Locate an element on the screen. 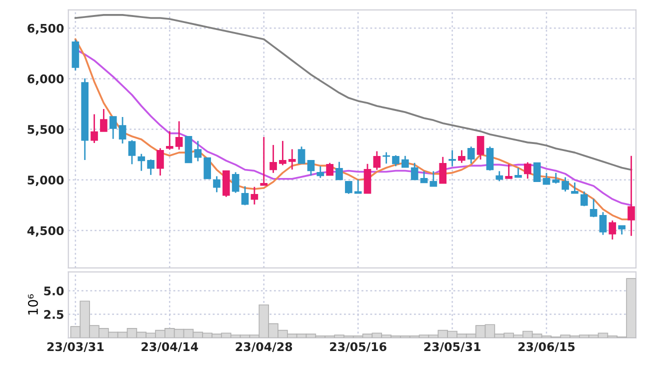 The width and height of the screenshot is (645, 366). x-tick-label: 23/04/28 is located at coordinates (264, 347).